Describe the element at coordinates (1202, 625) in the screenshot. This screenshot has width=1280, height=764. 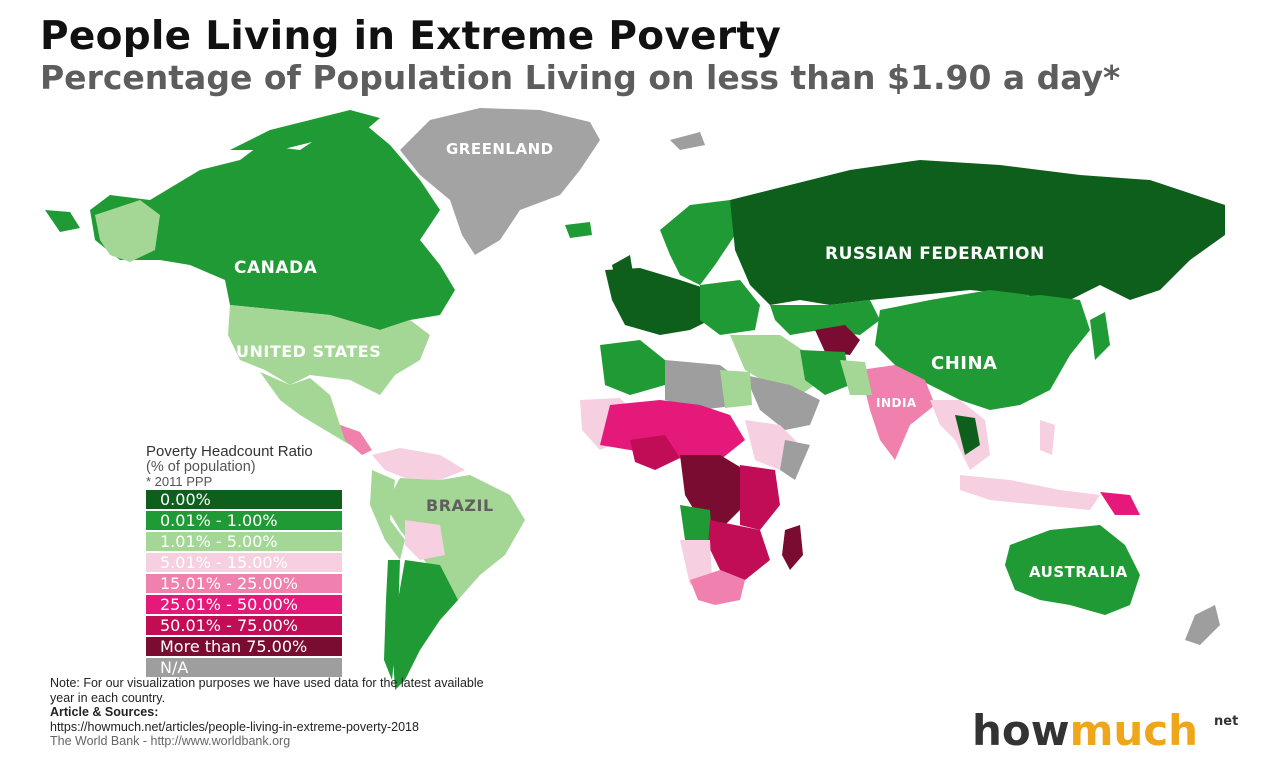
I see `region-new-zealand` at that location.